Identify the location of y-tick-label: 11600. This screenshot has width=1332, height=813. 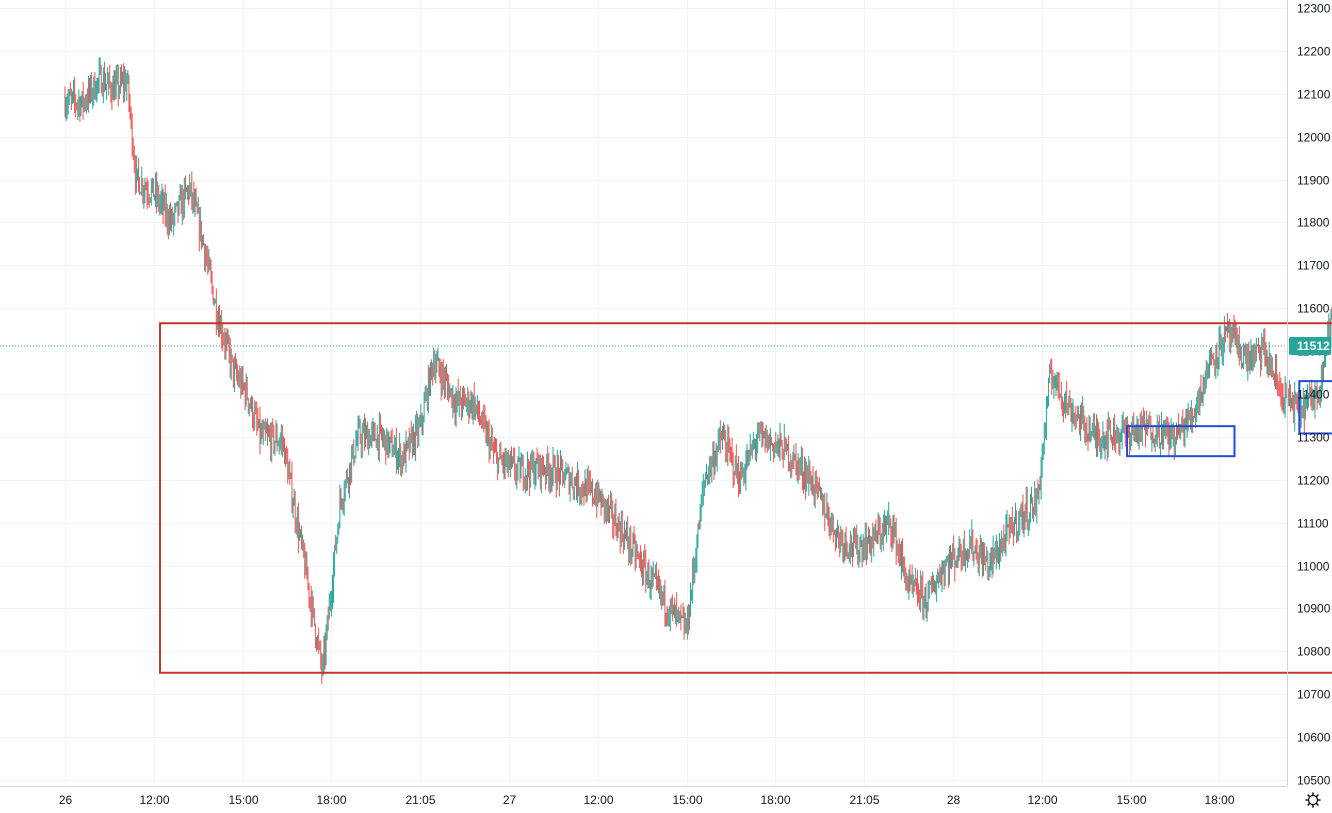
(1313, 309).